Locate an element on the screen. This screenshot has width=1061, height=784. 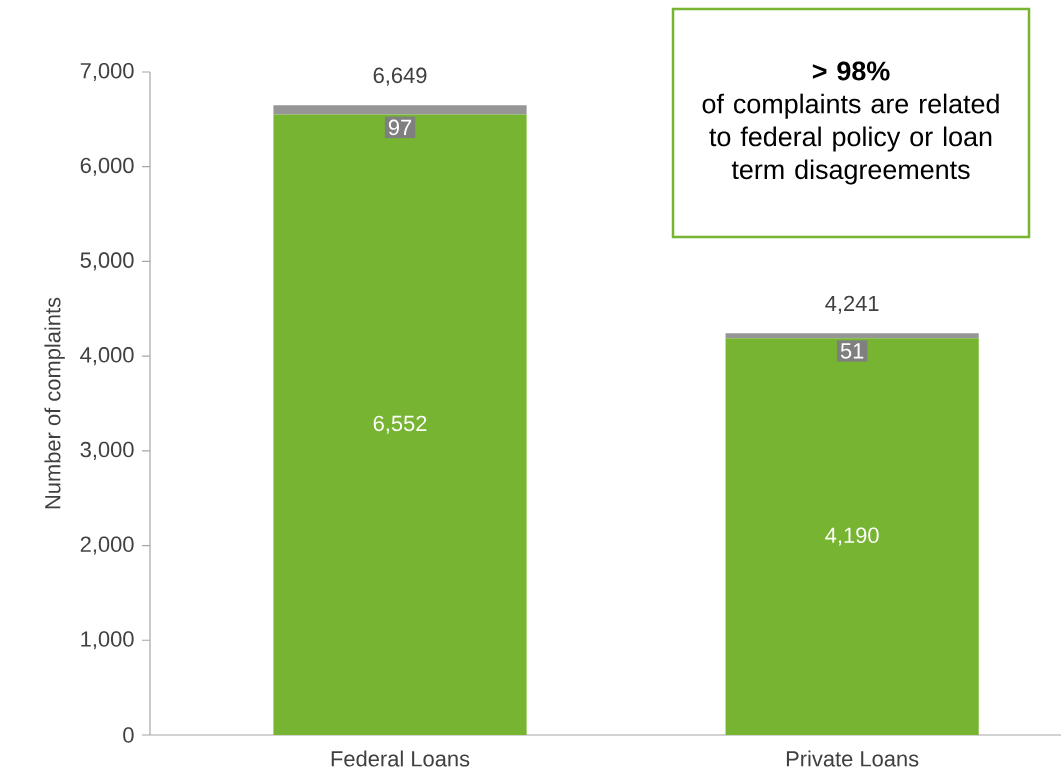
y-tick-label: 6,000 is located at coordinates (107, 166).